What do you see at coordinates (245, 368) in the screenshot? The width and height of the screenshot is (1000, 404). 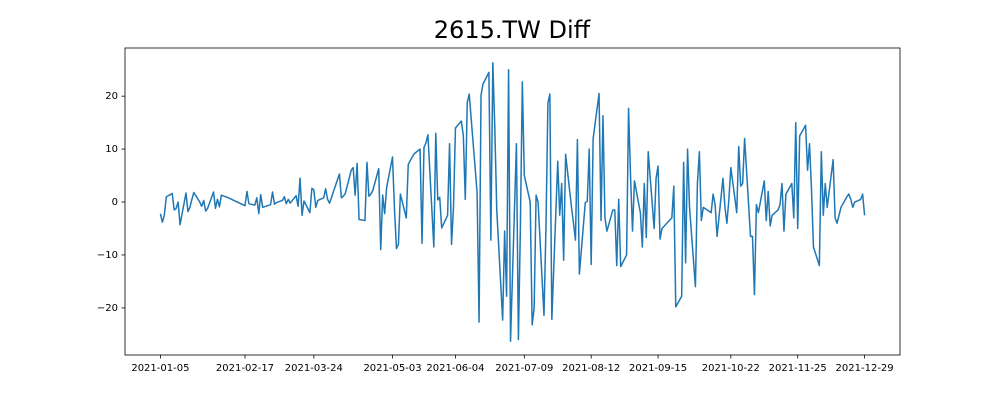 I see `x-tick-label: 2021-02-17` at bounding box center [245, 368].